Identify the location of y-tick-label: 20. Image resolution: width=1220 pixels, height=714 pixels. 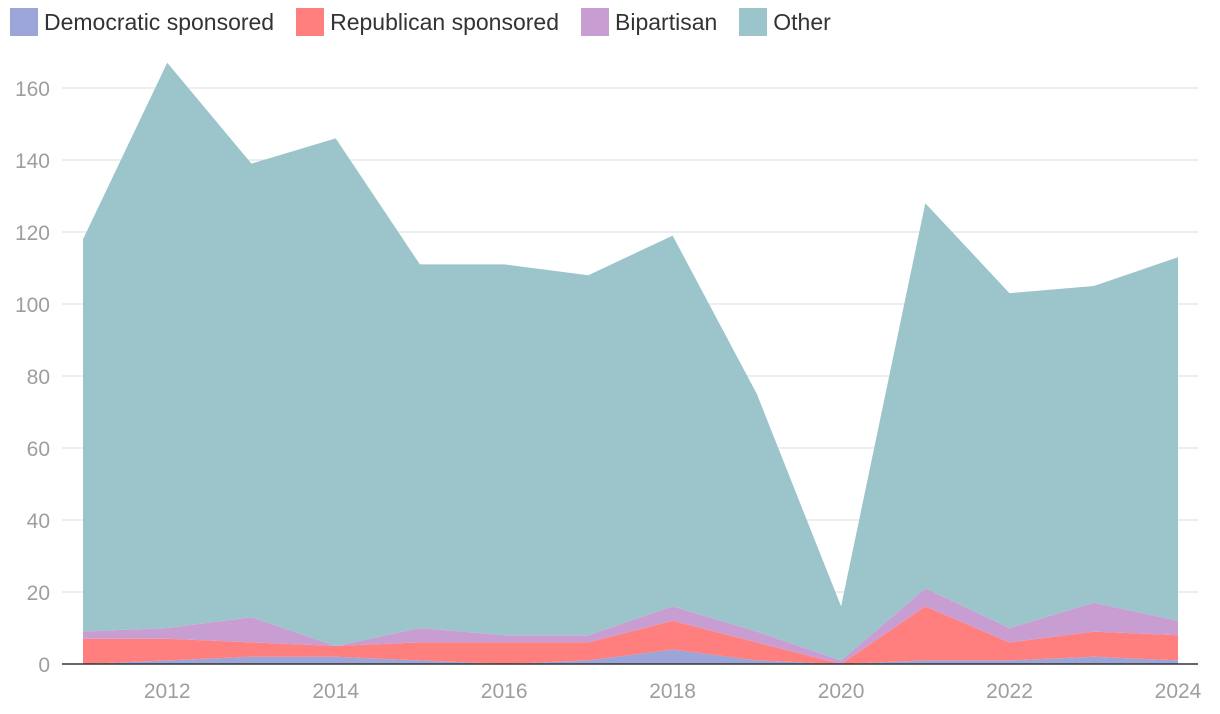
(38, 593).